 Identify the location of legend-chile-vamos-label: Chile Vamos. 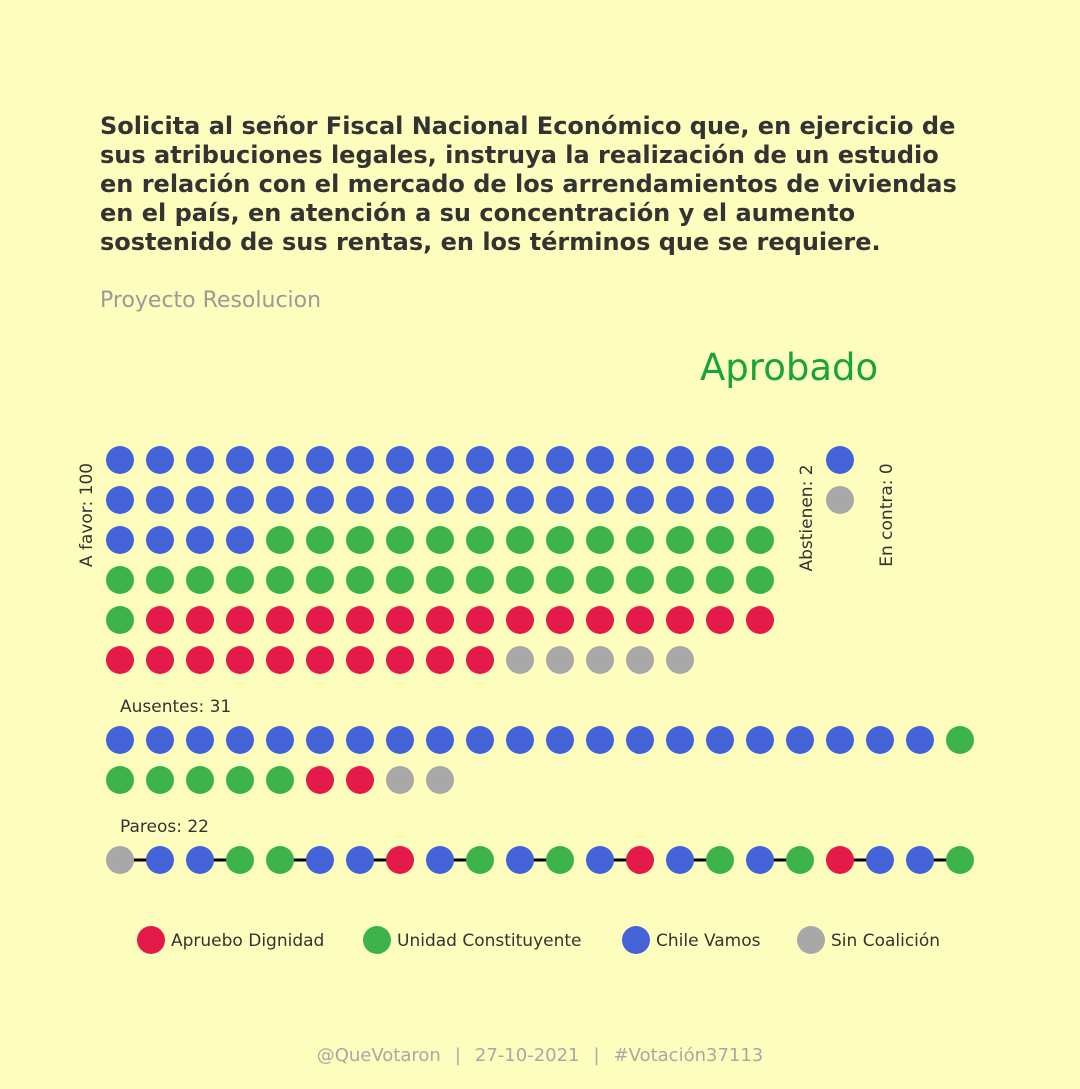
(708, 941).